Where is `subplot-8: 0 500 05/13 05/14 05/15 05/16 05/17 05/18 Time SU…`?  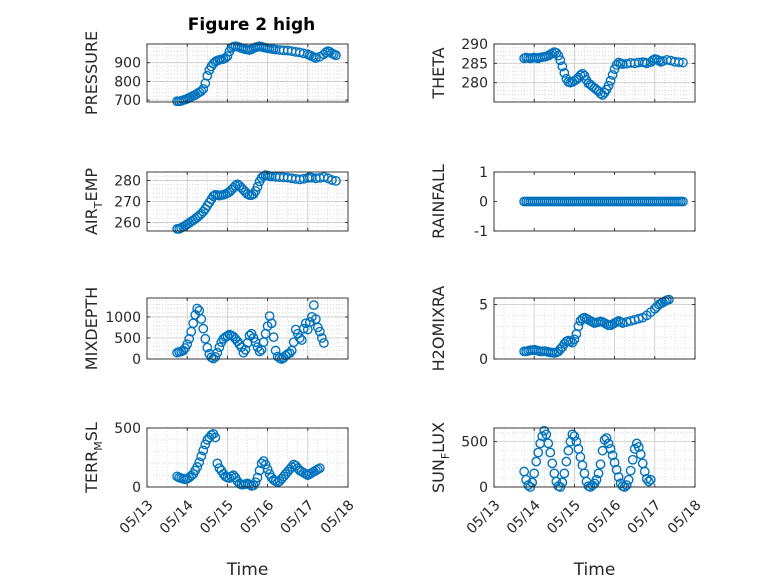
subplot-8: 0 500 05/13 05/14 05/15 05/16 05/17 05/18 Time SU… is located at coordinates (567, 501).